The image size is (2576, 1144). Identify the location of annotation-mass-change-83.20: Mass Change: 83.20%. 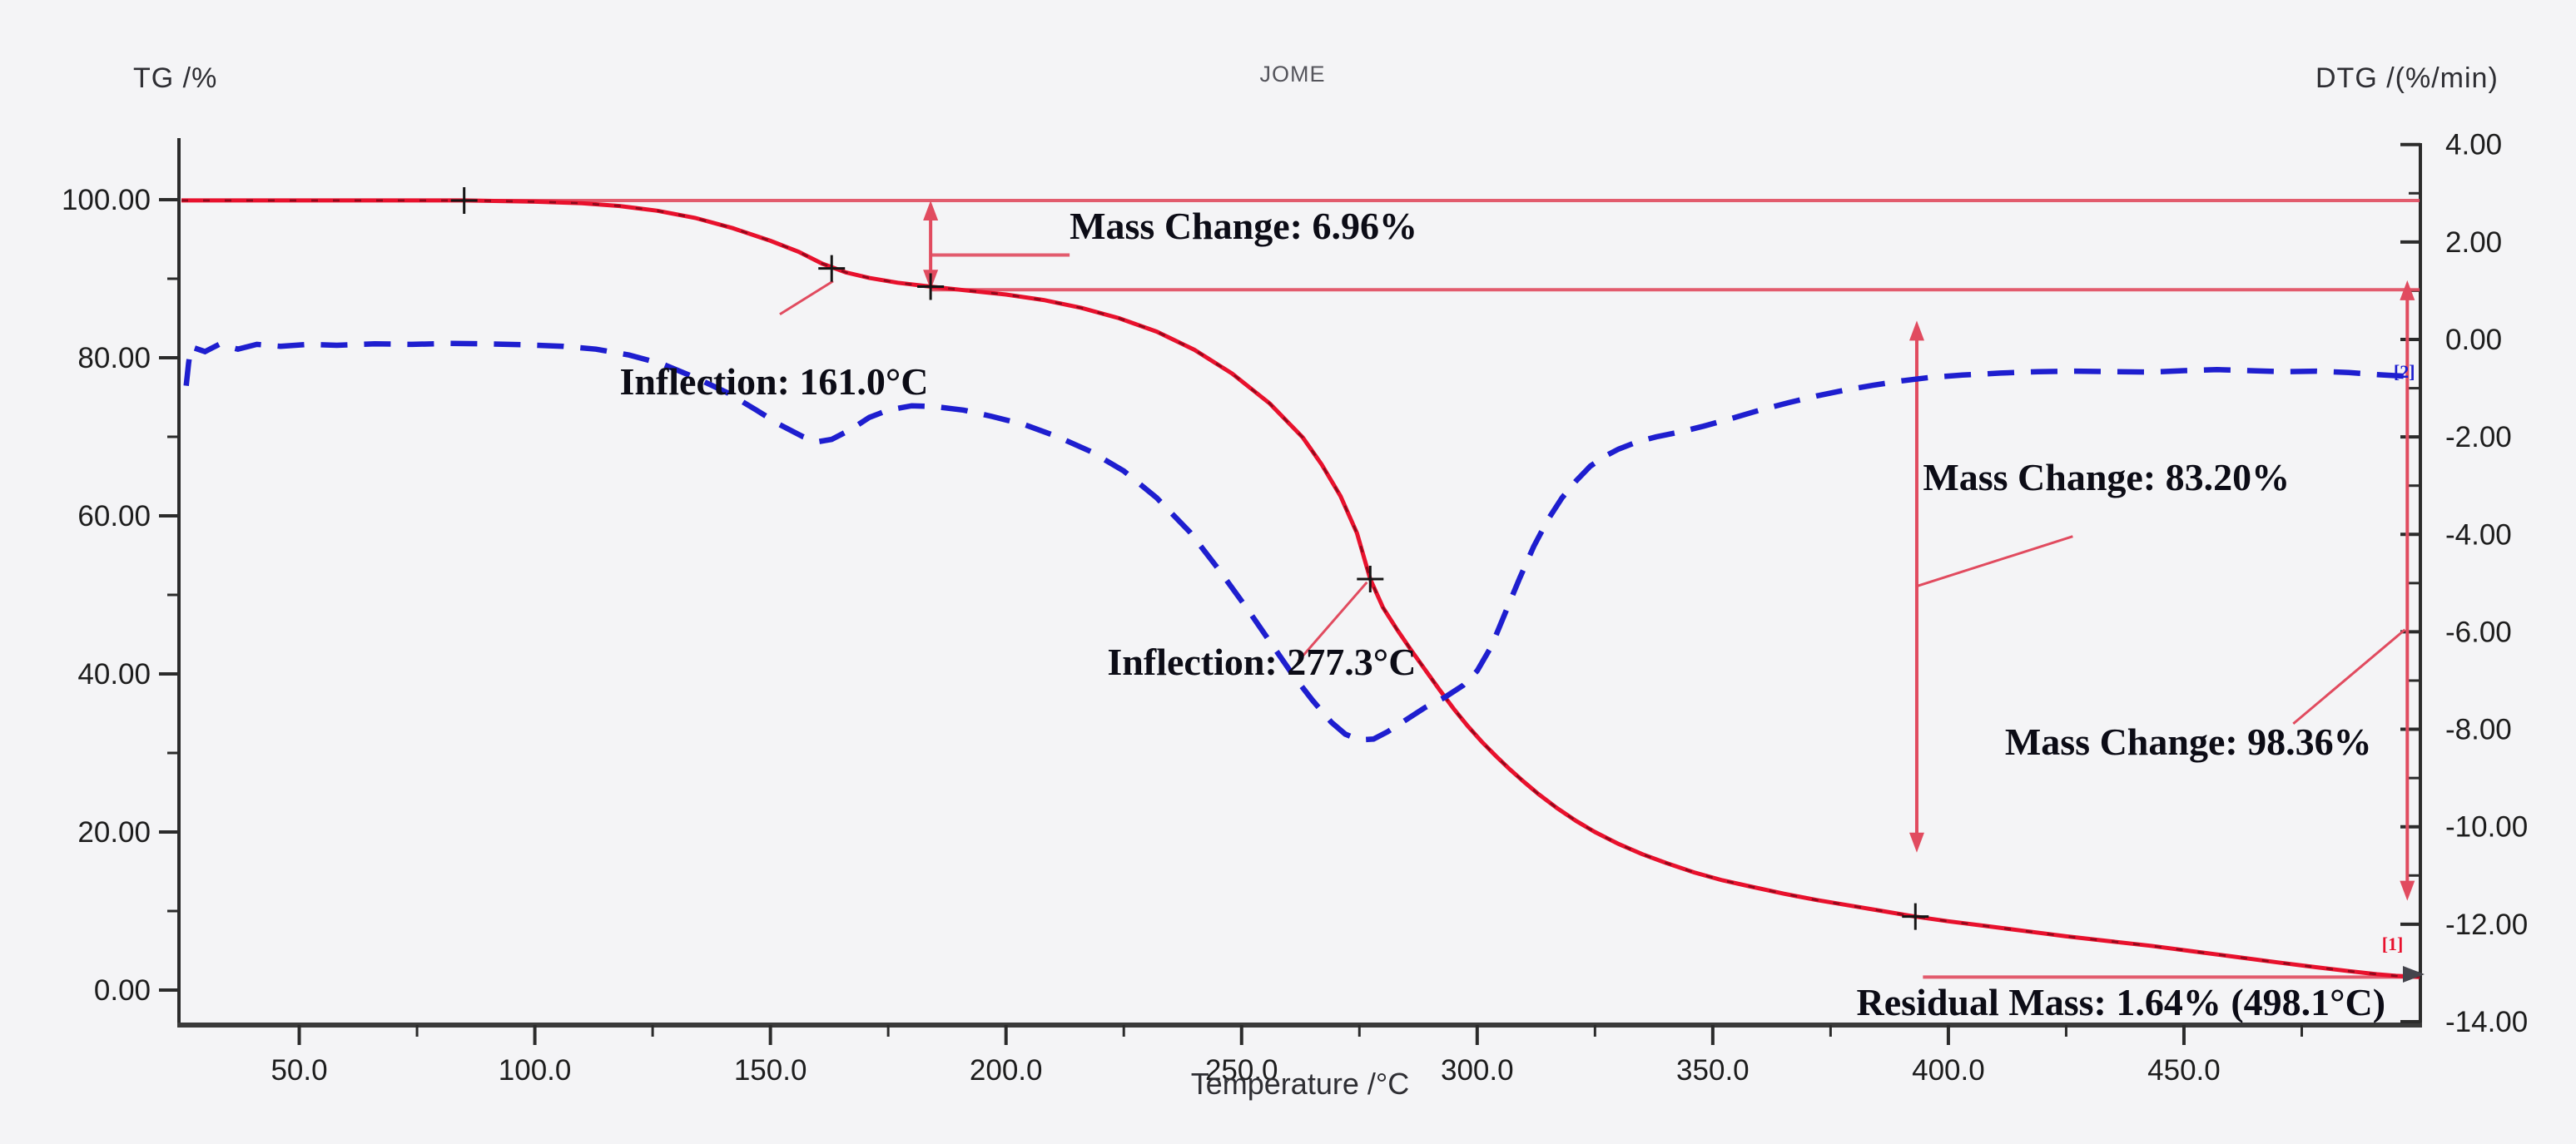
(2107, 476).